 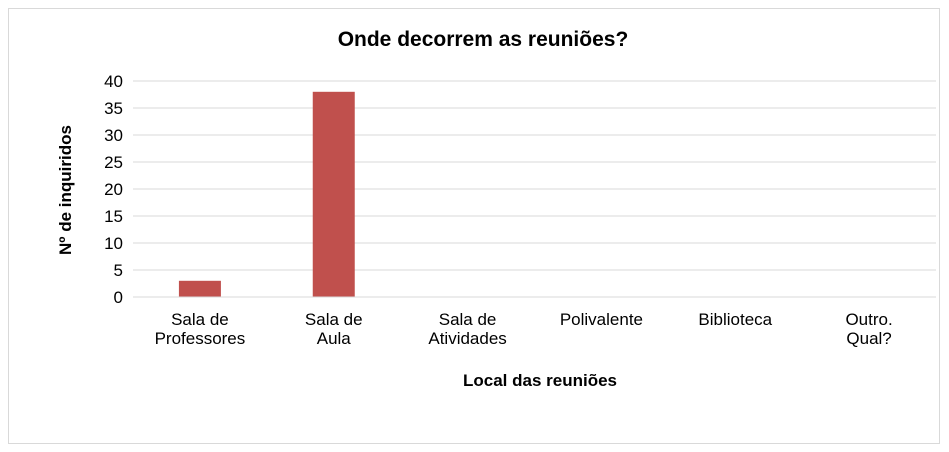 I want to click on y-tick-label: 20, so click(x=113, y=189).